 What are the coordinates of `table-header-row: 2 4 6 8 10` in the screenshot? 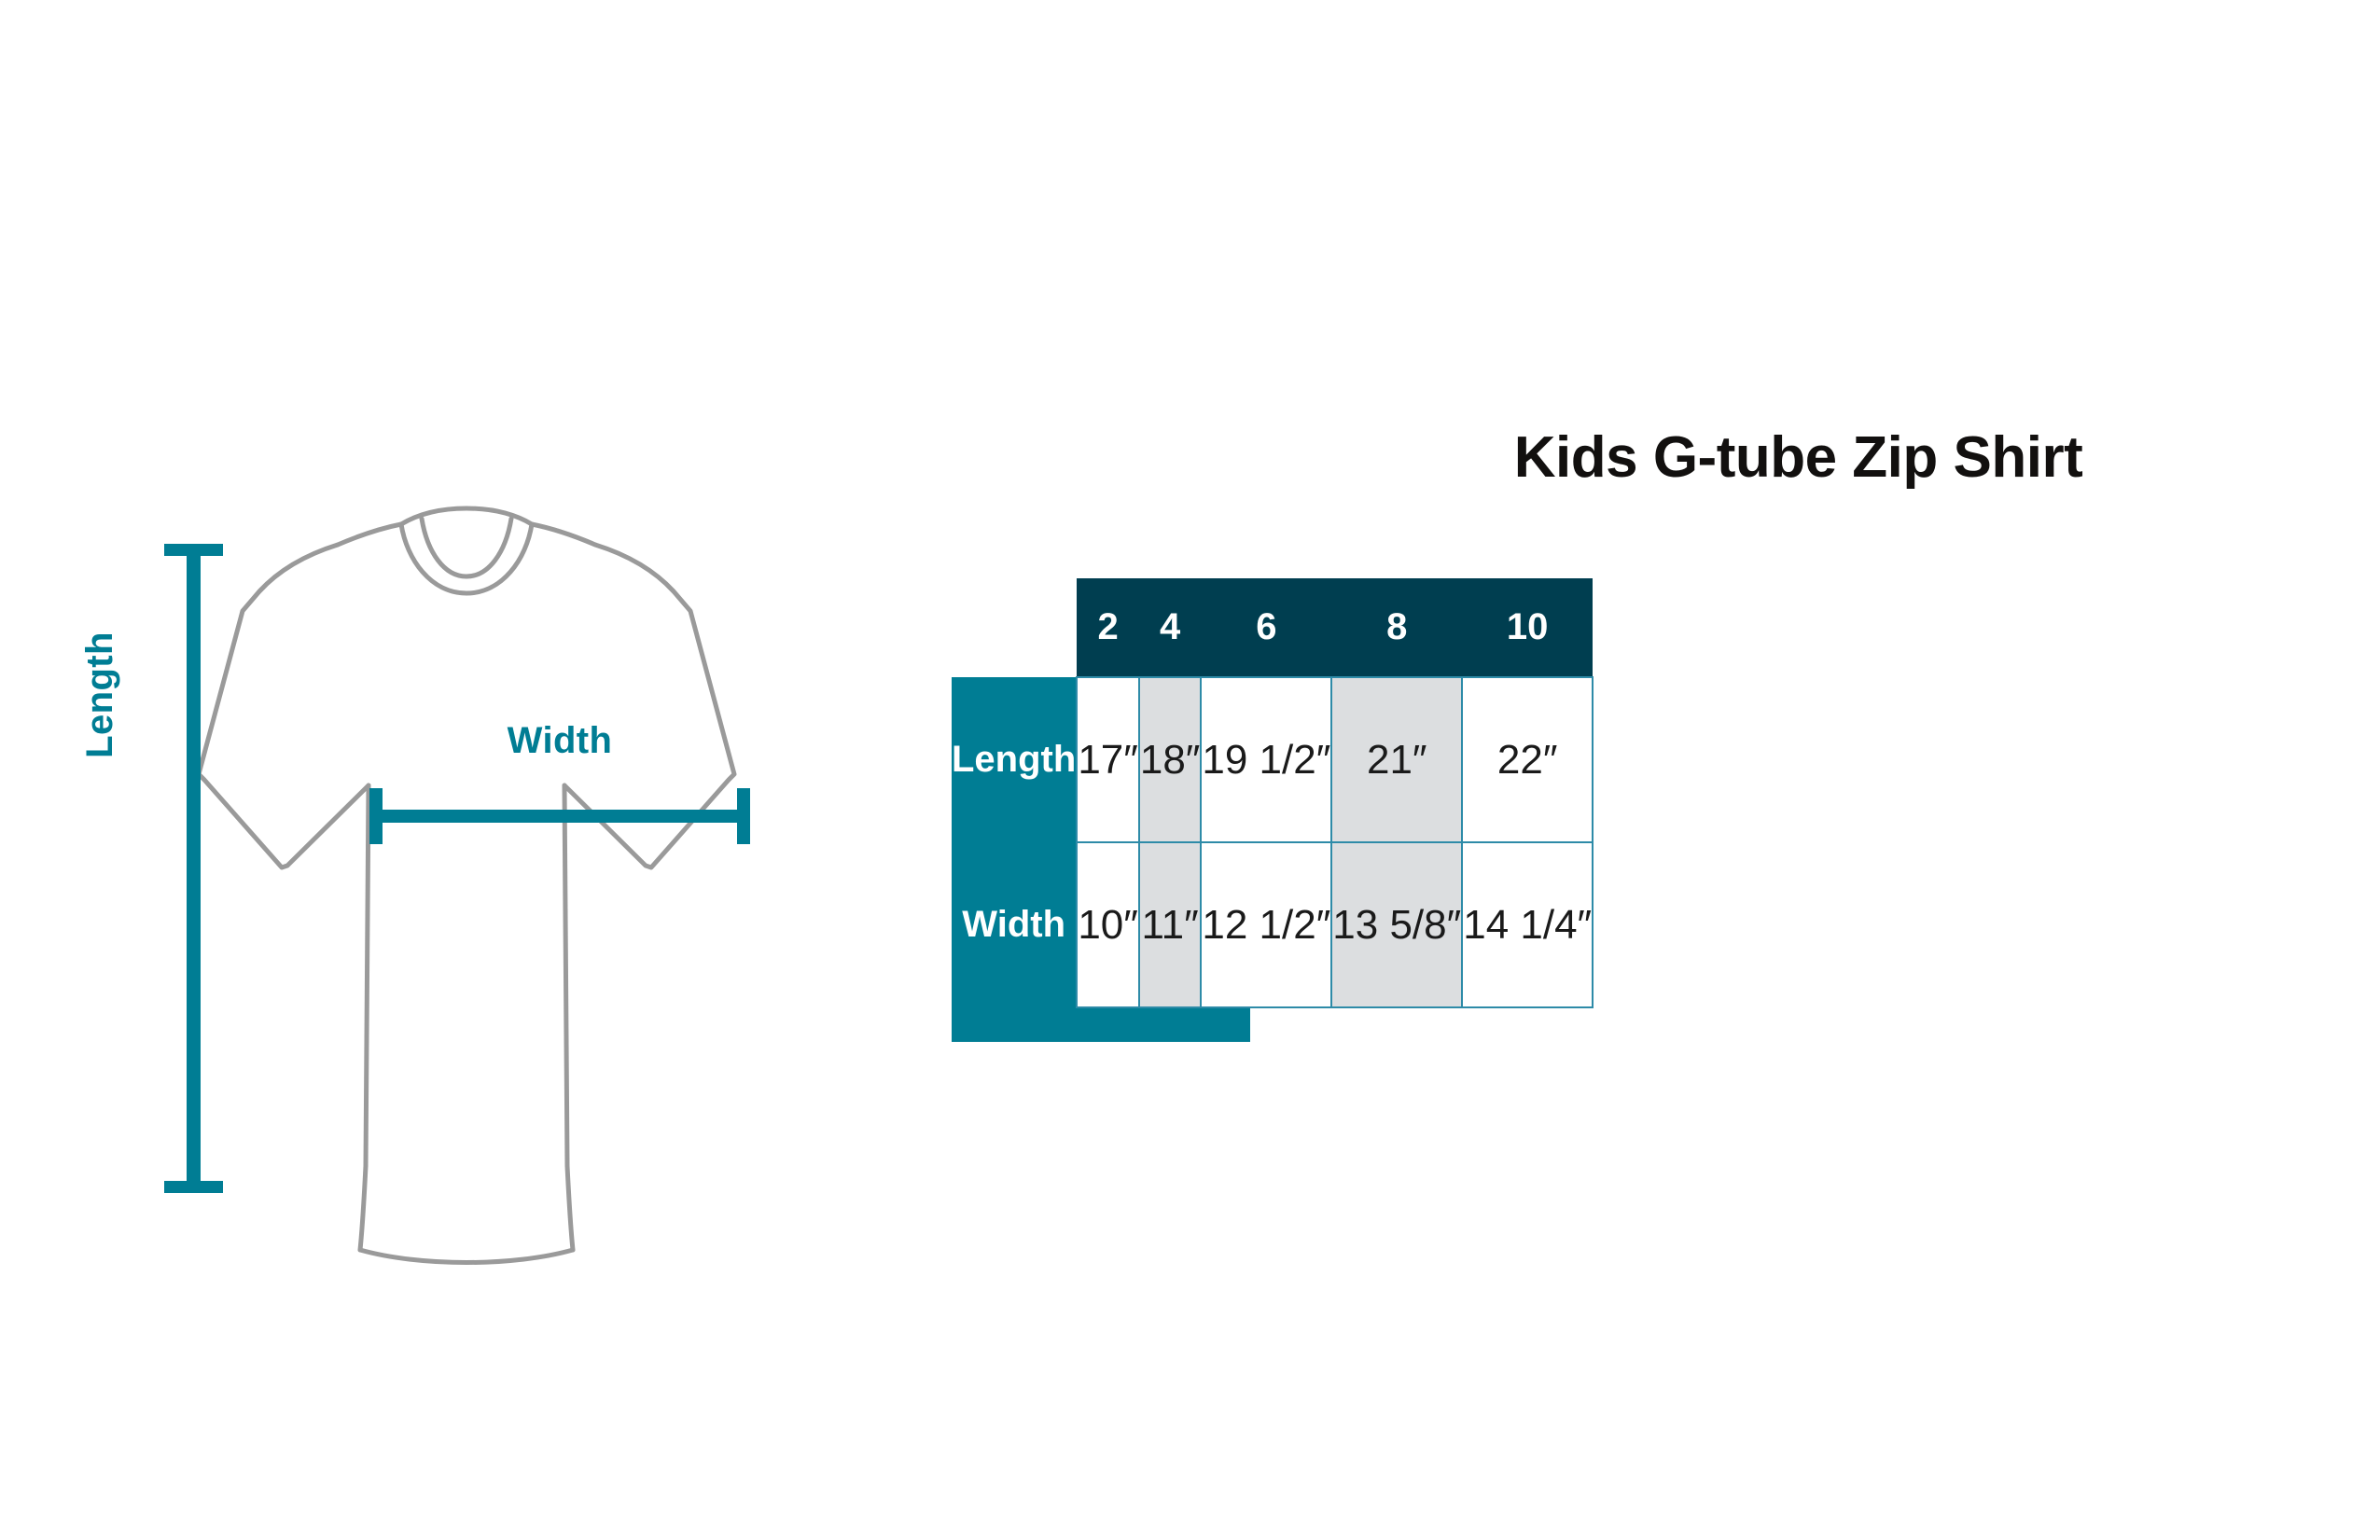 It's located at (1273, 628).